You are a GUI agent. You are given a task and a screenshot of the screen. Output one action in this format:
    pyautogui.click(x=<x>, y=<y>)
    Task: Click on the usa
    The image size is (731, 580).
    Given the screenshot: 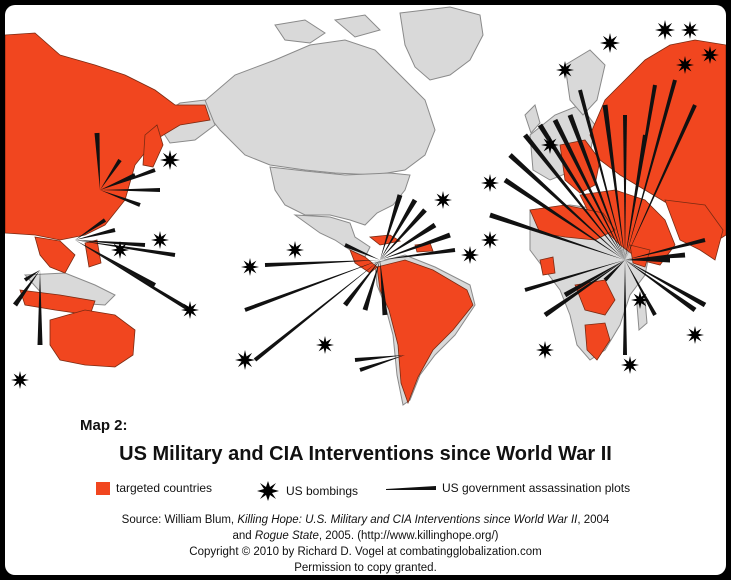 What is the action you would take?
    pyautogui.click(x=340, y=196)
    